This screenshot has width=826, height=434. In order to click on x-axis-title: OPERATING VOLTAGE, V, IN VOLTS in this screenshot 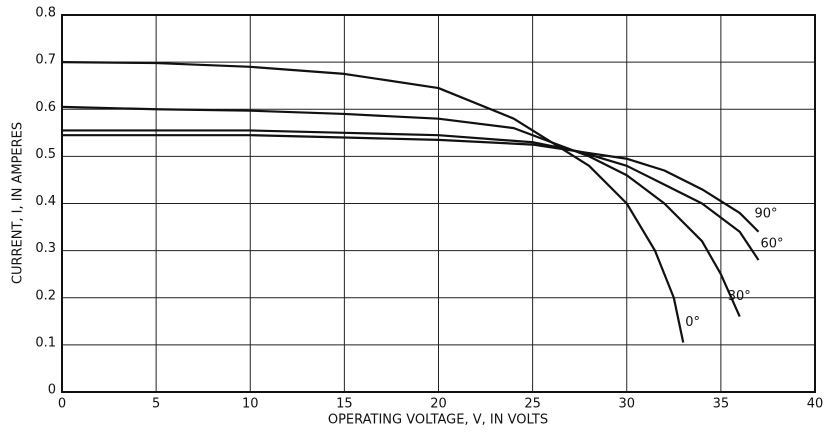, I will do `click(438, 420)`.